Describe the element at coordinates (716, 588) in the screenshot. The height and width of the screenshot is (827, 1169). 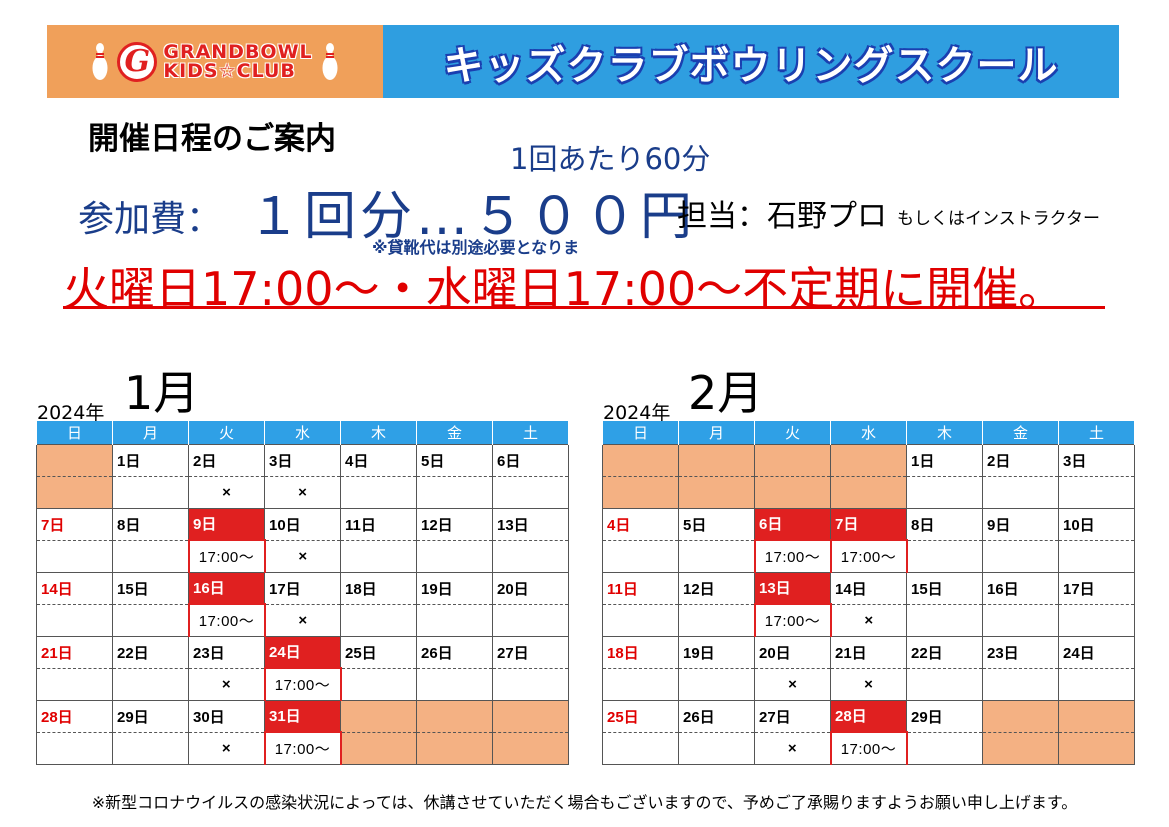
I see `date-cell: 12日` at that location.